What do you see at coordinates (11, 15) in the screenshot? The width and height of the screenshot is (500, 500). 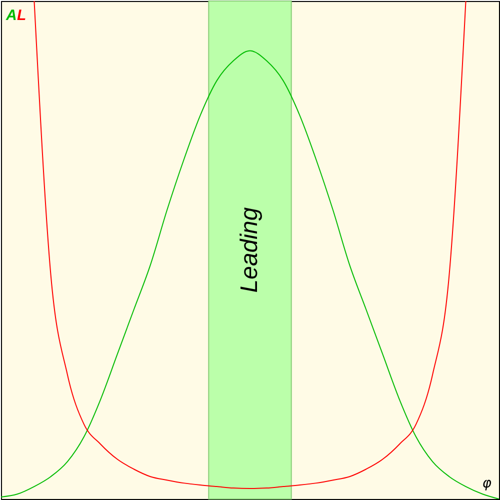 I see `text: A` at bounding box center [11, 15].